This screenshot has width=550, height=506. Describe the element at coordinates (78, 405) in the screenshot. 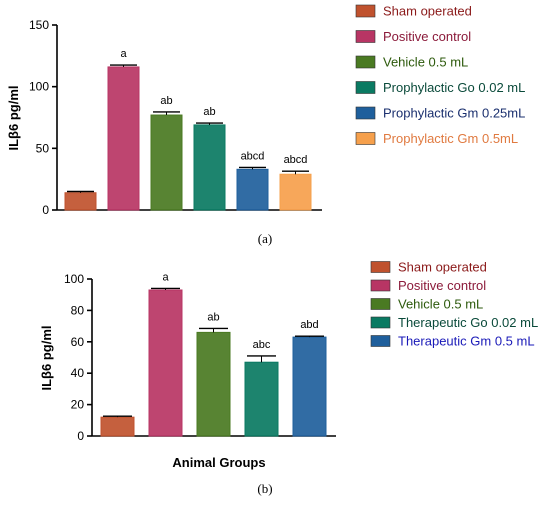

I see `y-tick-label: 20` at that location.